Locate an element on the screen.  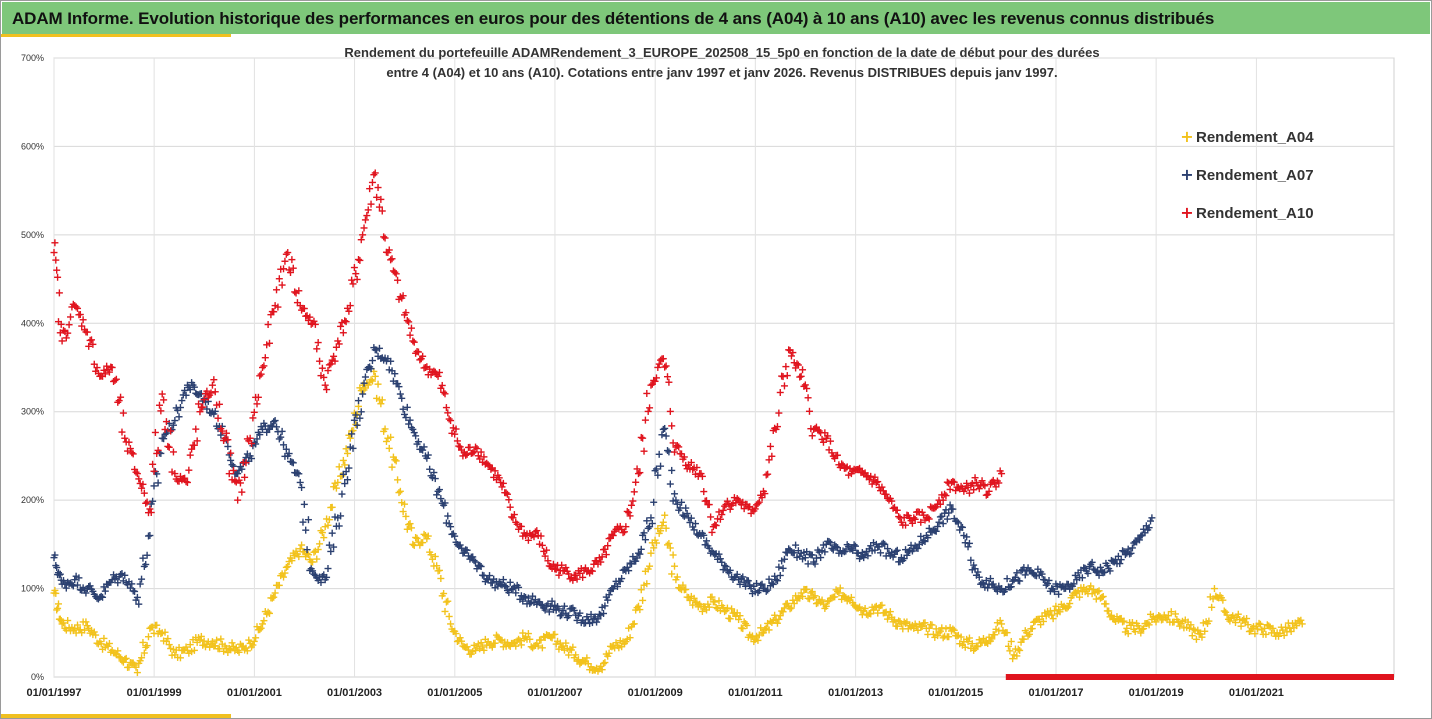
x-tick-label: 01/01/2009 is located at coordinates (655, 693).